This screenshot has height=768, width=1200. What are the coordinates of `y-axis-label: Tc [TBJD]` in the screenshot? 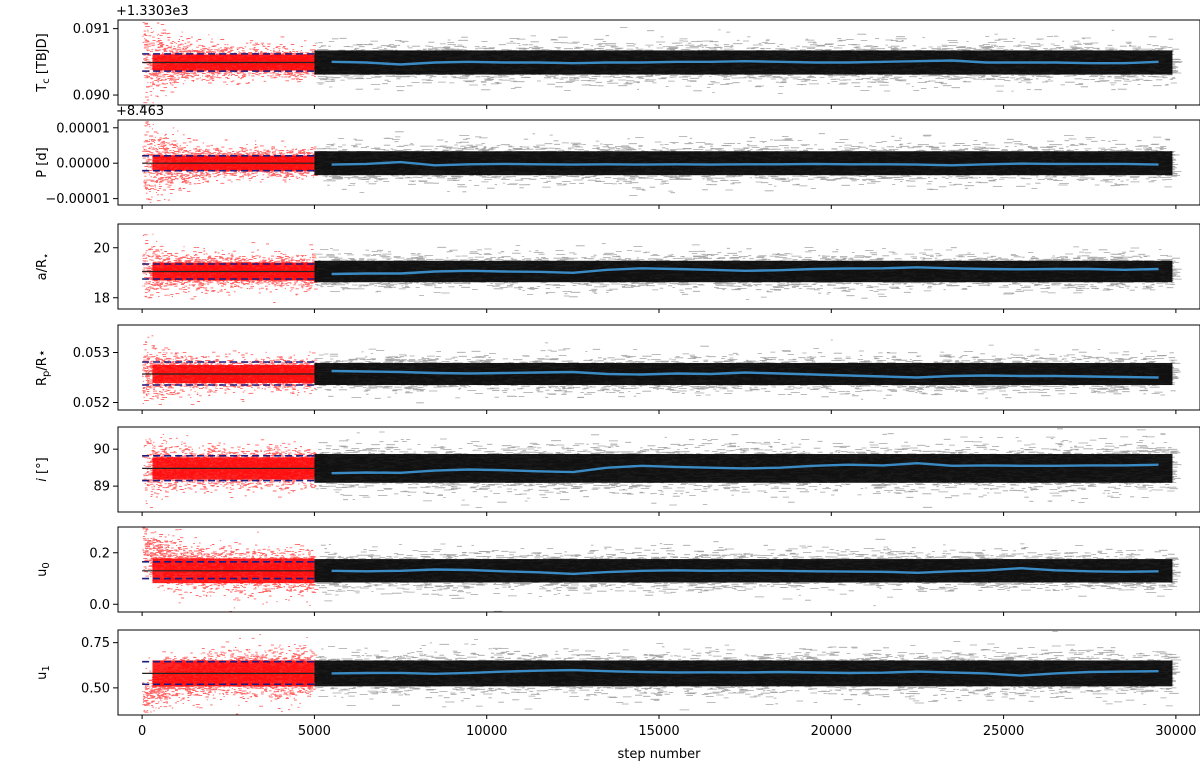 It's located at (43, 62).